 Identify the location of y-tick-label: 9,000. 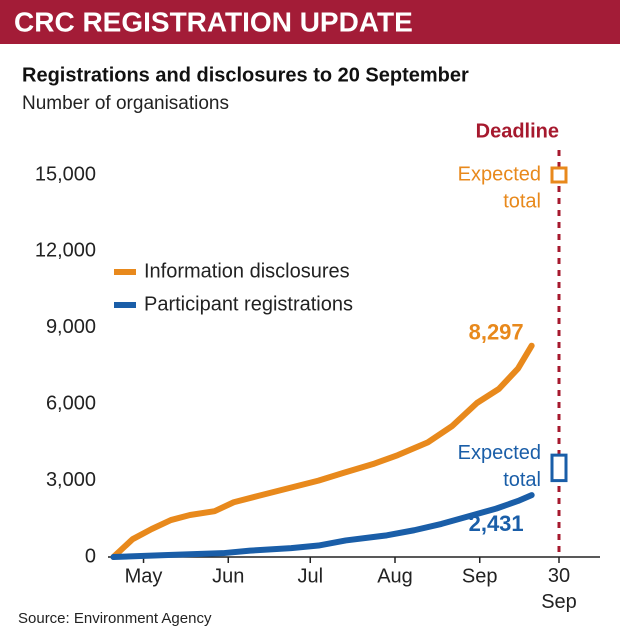
(71, 327).